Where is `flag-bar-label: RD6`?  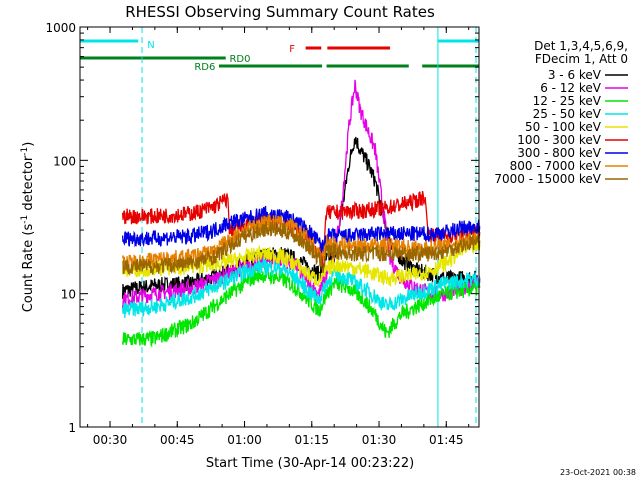 flag-bar-label: RD6 is located at coordinates (204, 67).